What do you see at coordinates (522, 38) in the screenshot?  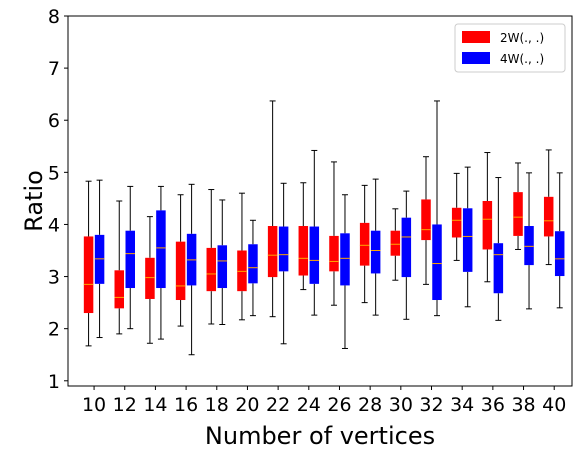 I see `legend-label-2w: 2W(., .)` at bounding box center [522, 38].